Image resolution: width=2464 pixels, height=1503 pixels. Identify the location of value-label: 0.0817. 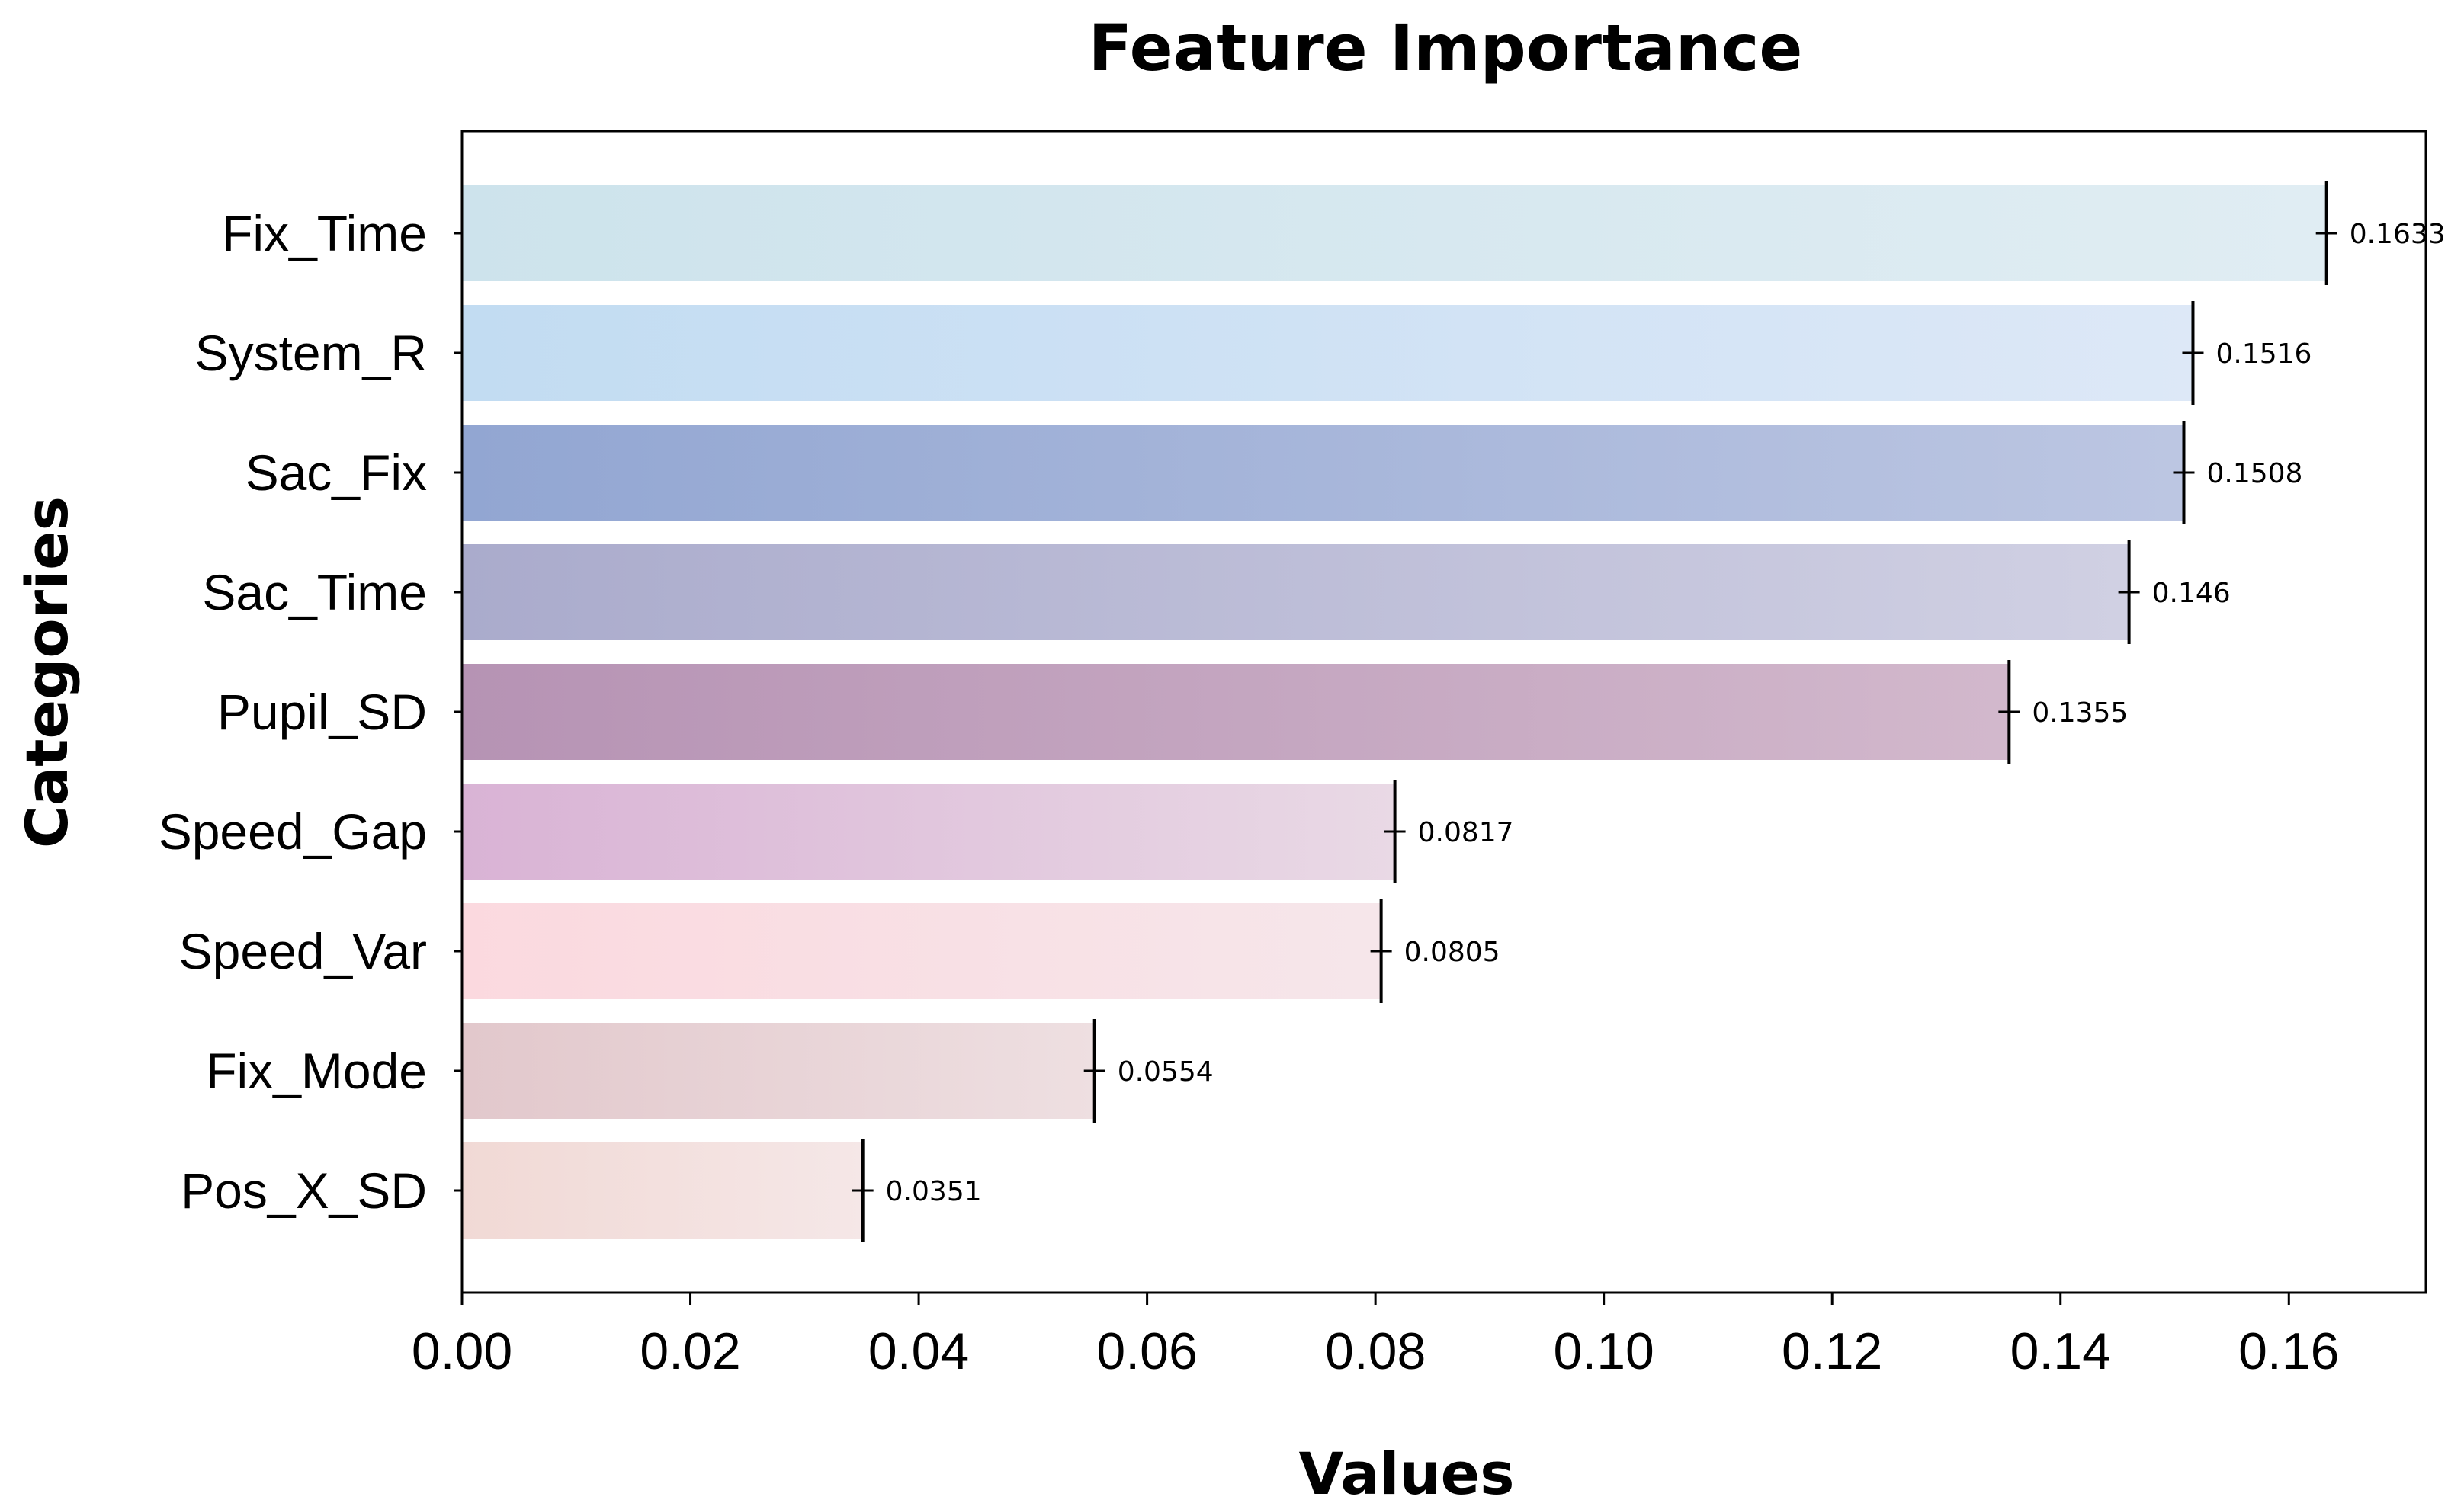
(1466, 833).